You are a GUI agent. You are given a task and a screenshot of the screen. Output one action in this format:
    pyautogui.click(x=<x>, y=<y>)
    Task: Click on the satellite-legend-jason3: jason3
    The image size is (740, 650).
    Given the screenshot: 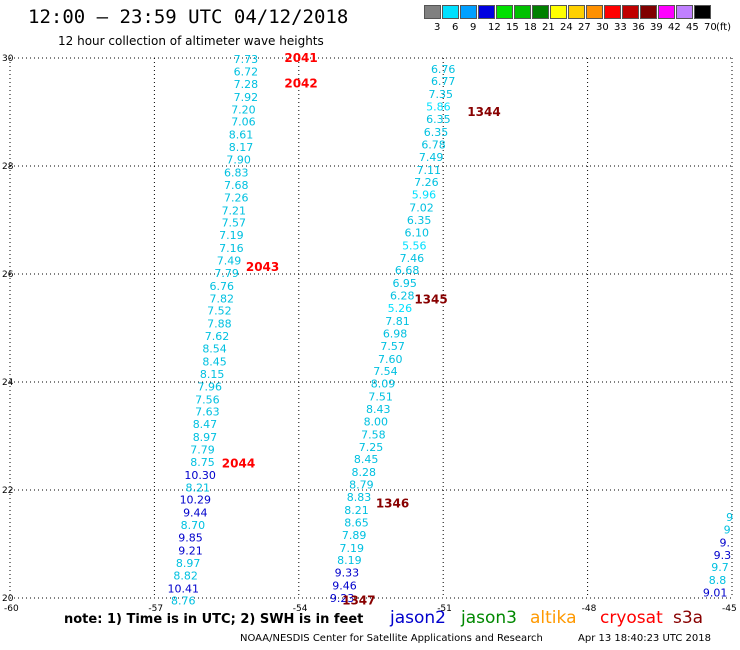 What is the action you would take?
    pyautogui.click(x=489, y=618)
    